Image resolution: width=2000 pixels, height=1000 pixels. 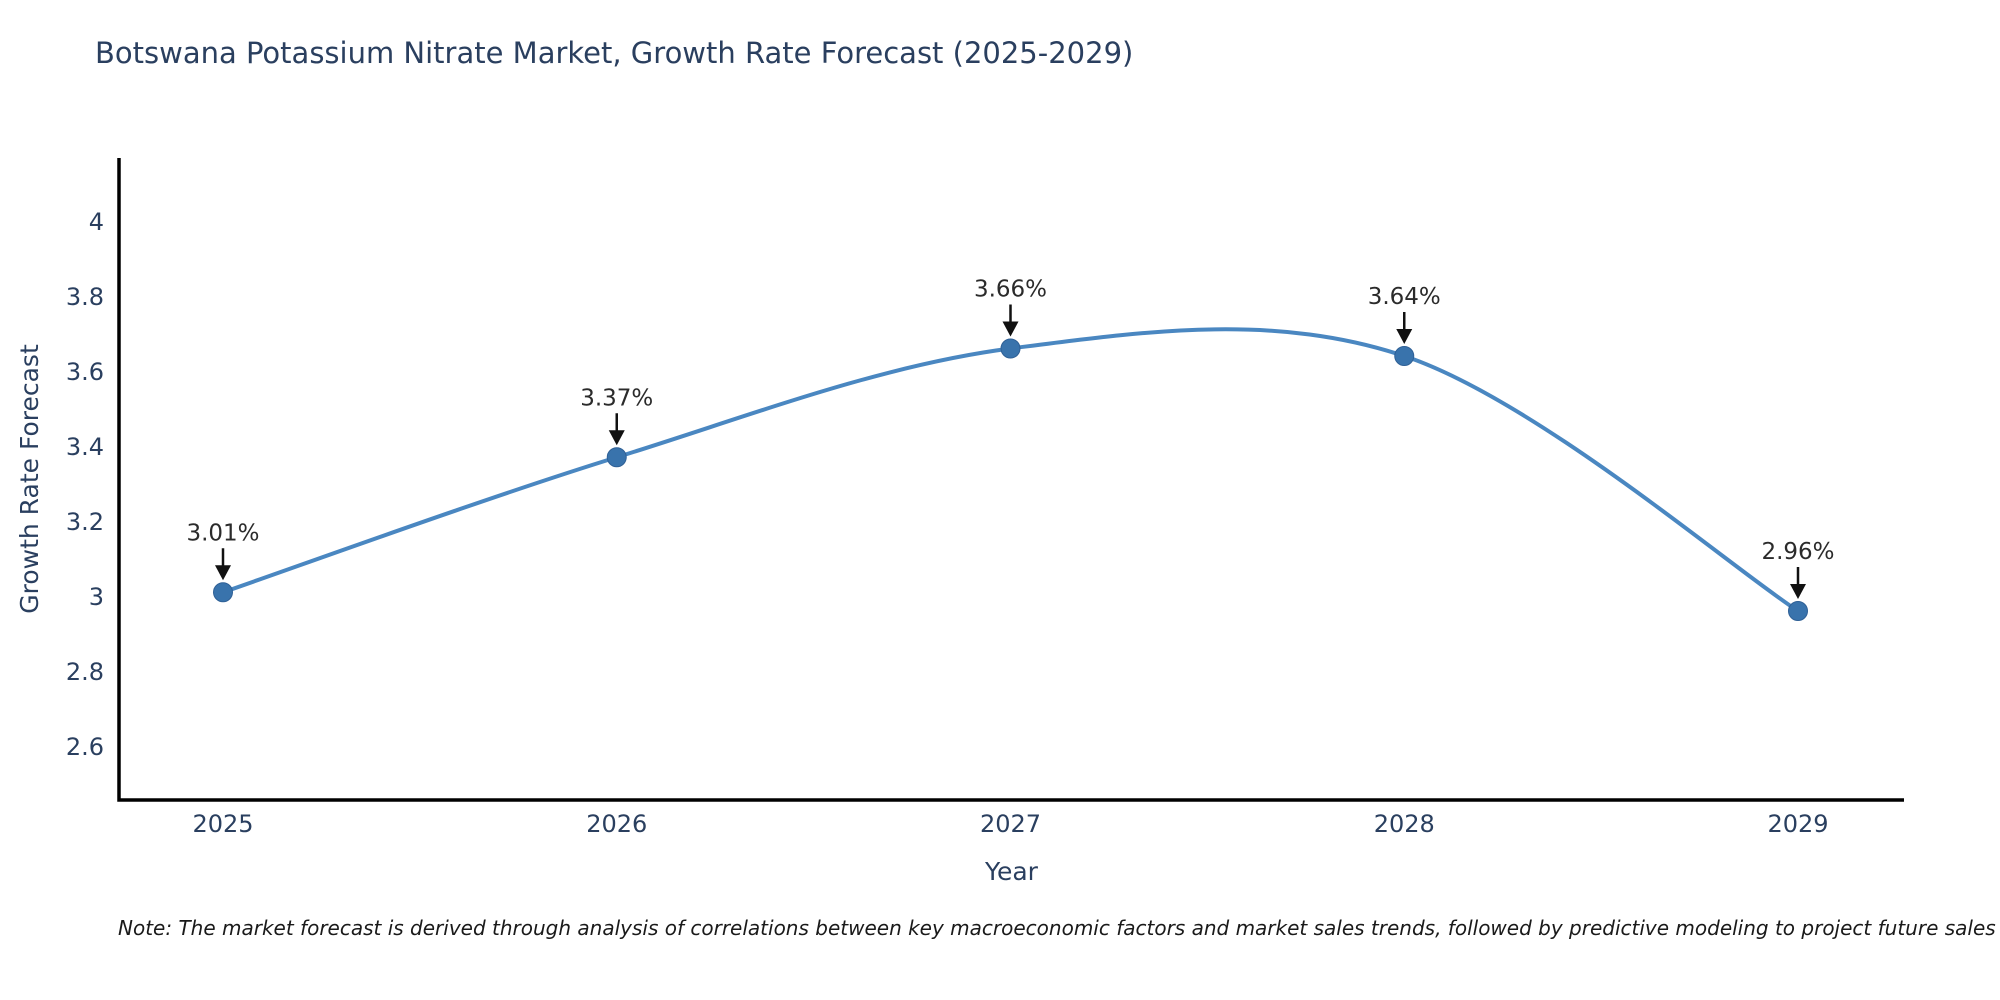 What do you see at coordinates (85, 672) in the screenshot?
I see `y-tick-label: 2.8` at bounding box center [85, 672].